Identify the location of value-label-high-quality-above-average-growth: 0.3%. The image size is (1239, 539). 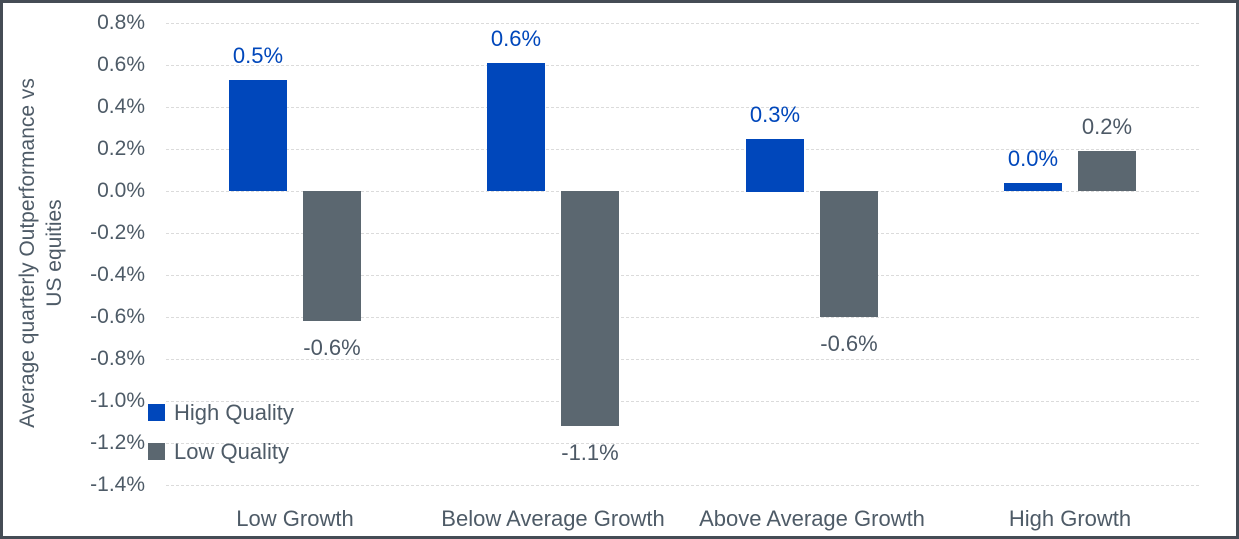
(775, 114).